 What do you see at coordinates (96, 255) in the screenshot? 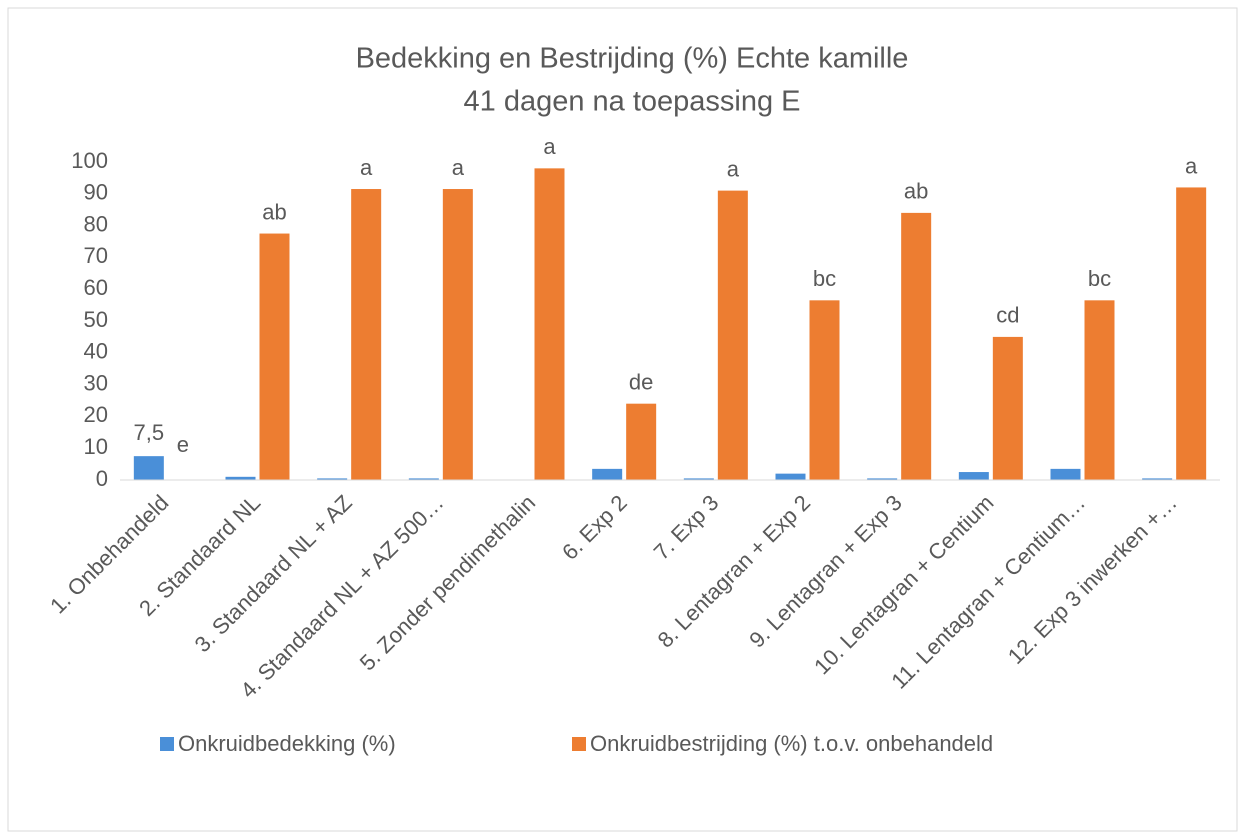
I see `y-tick-label: 70` at bounding box center [96, 255].